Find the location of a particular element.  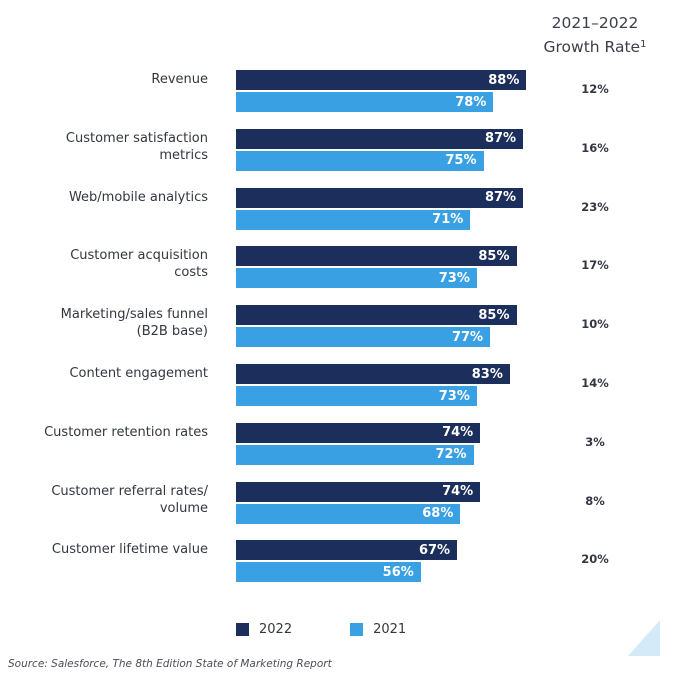

bar-2022: 67% is located at coordinates (347, 550).